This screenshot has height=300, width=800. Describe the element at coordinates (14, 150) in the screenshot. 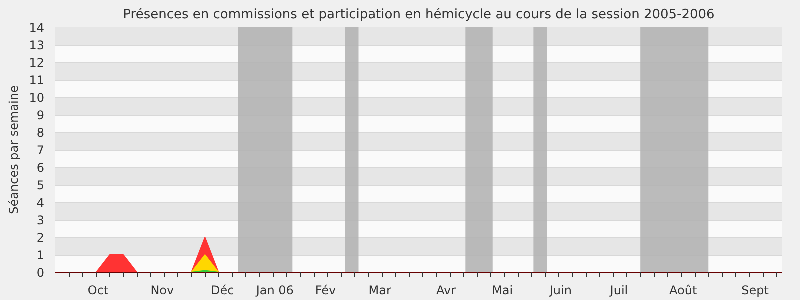

I see `y-axis-title: Séances par semaine` at that location.